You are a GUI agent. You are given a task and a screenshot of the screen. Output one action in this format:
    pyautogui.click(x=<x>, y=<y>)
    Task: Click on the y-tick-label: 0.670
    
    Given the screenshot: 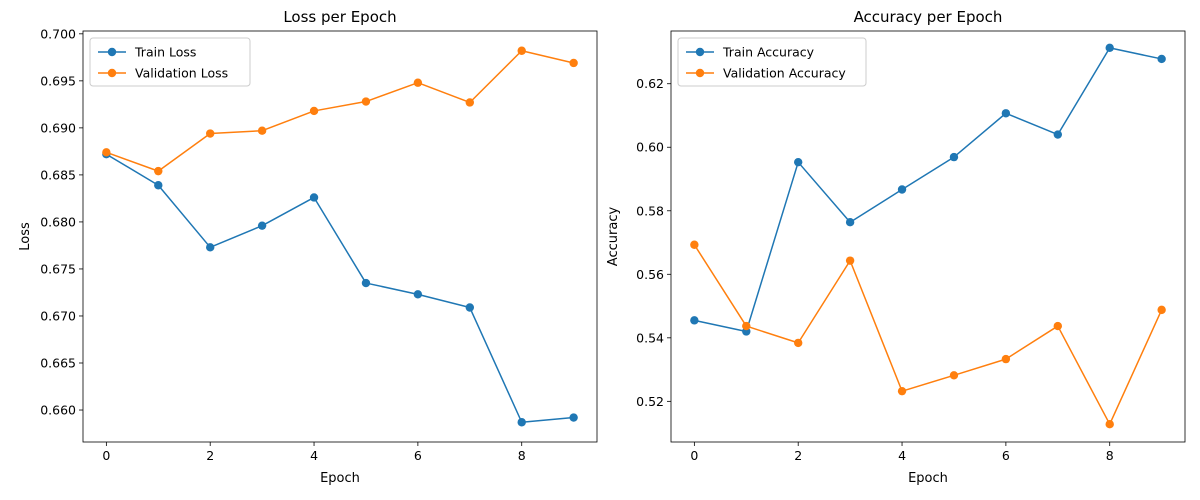 What is the action you would take?
    pyautogui.click(x=58, y=315)
    